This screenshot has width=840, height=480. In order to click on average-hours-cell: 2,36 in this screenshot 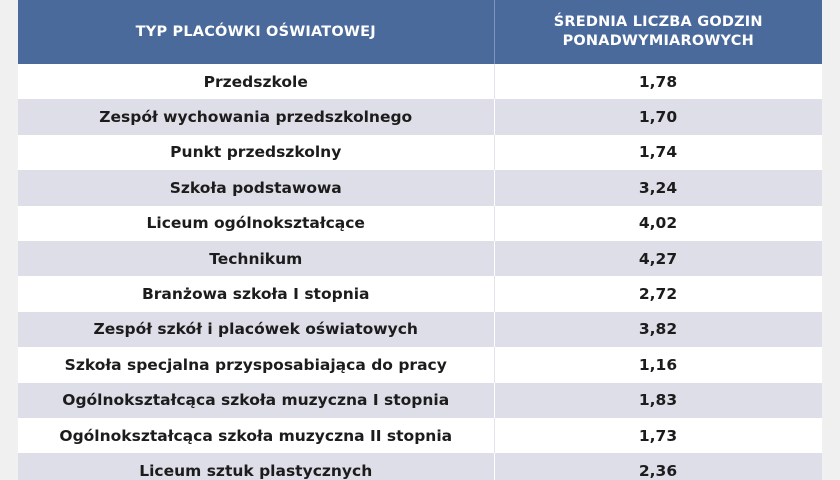, I will do `click(658, 466)`.